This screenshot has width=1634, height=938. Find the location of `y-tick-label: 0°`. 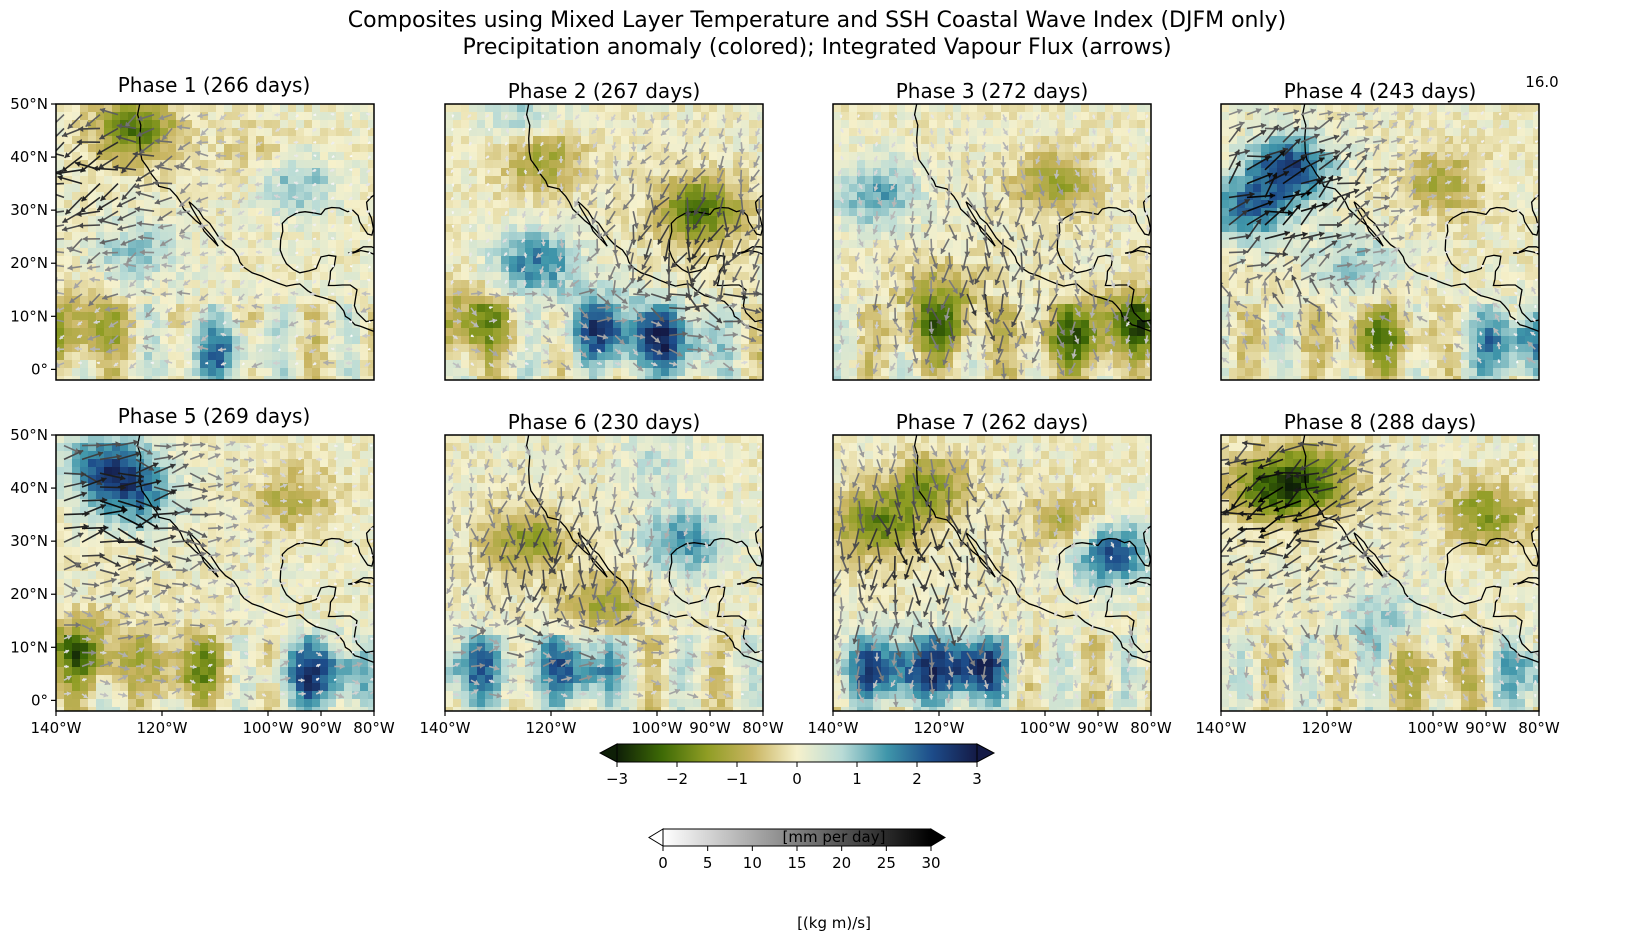

y-tick-label: 0° is located at coordinates (39, 700).